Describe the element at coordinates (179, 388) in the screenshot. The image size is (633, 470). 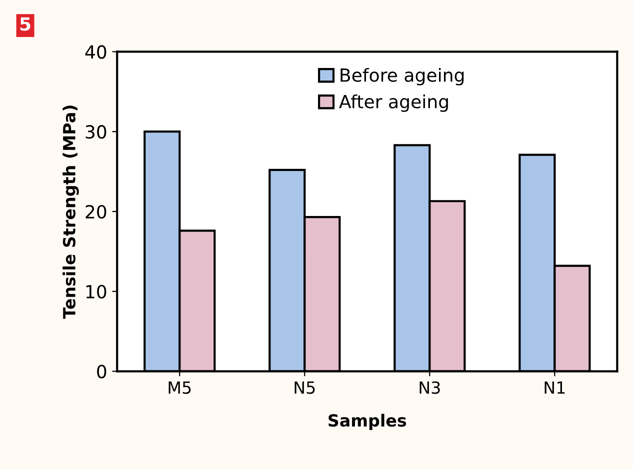
I see `x-tick-label: M5` at that location.